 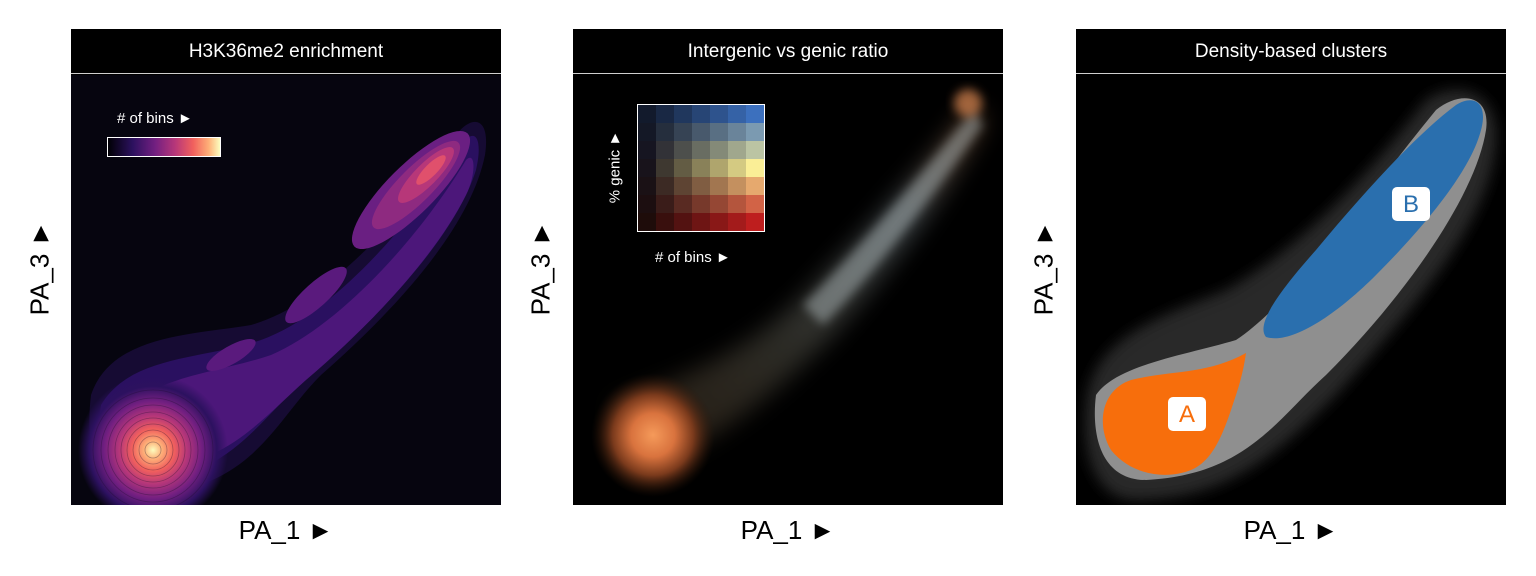 I want to click on cluster-b-label: B, so click(x=1411, y=204).